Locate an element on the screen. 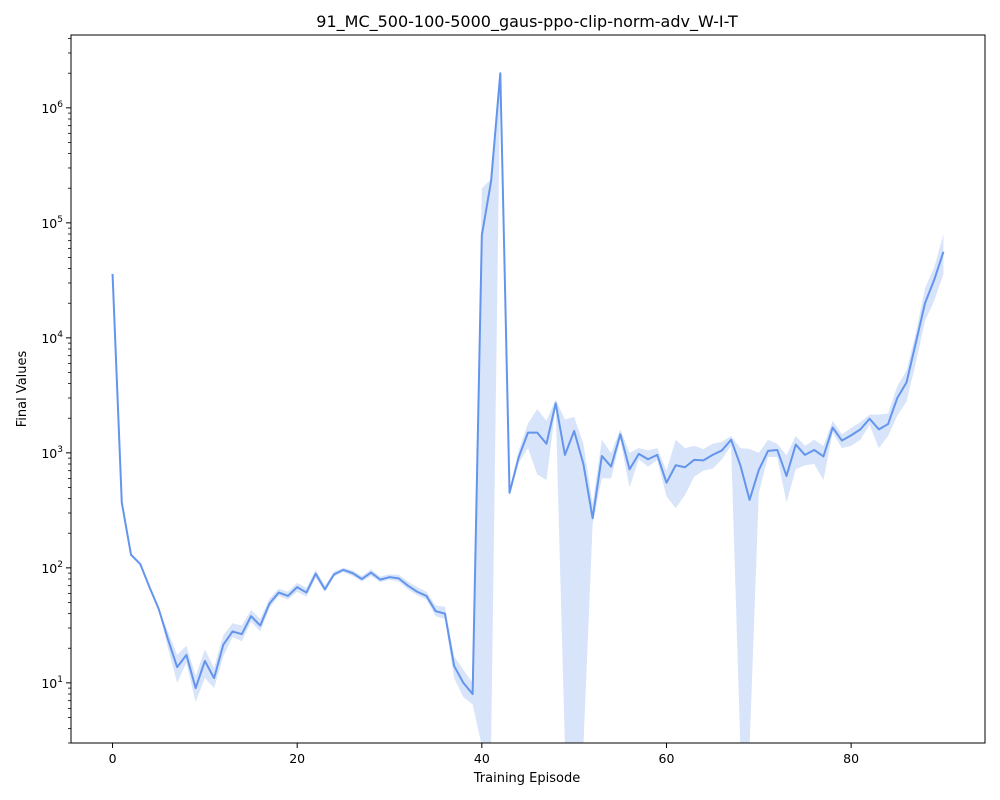 Image resolution: width=1000 pixels, height=800 pixels. y-axis-label: Final Values is located at coordinates (22, 388).